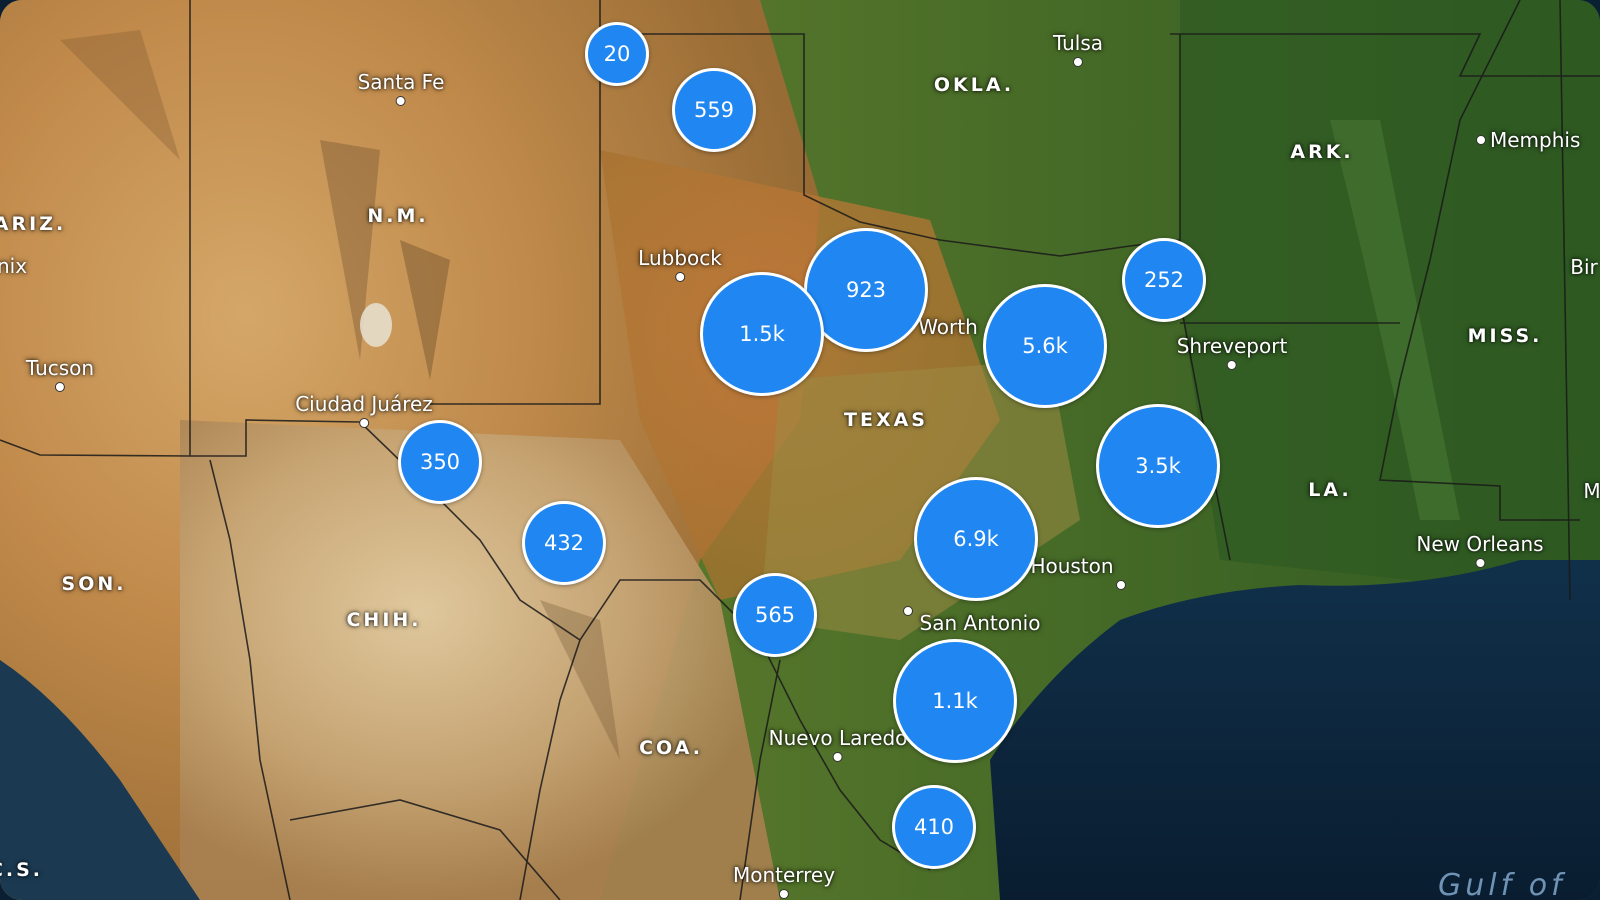 The image size is (1600, 900). Describe the element at coordinates (22, 870) in the screenshot. I see `state-label-bcs: C.S.` at that location.